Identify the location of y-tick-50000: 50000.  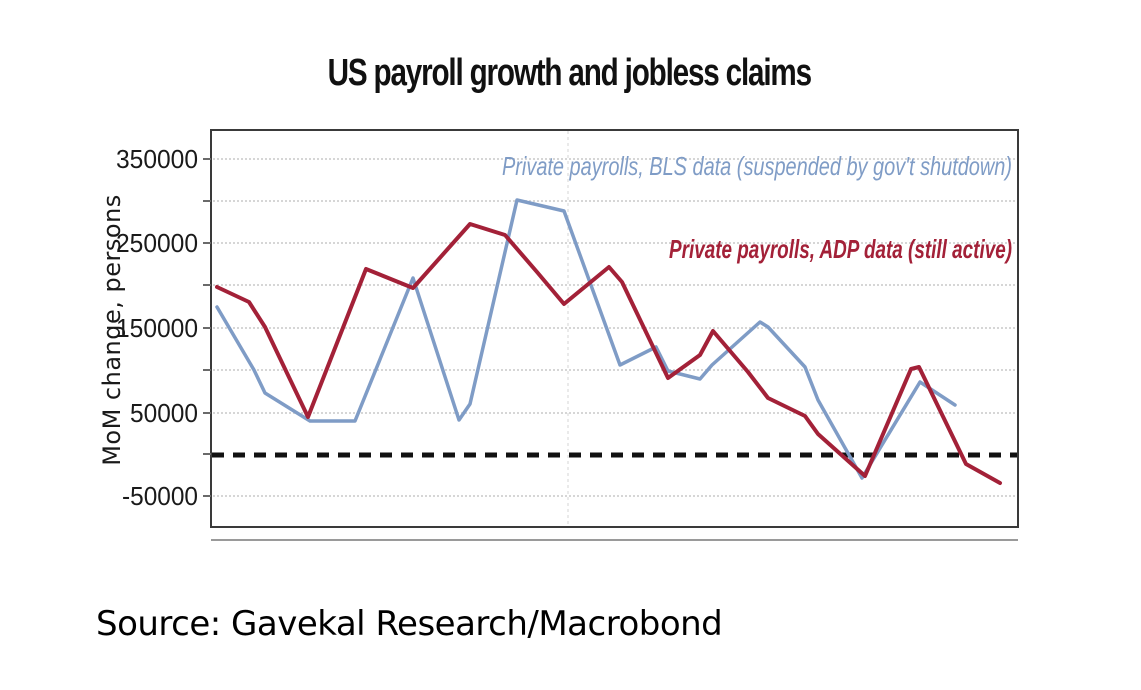
(164, 413).